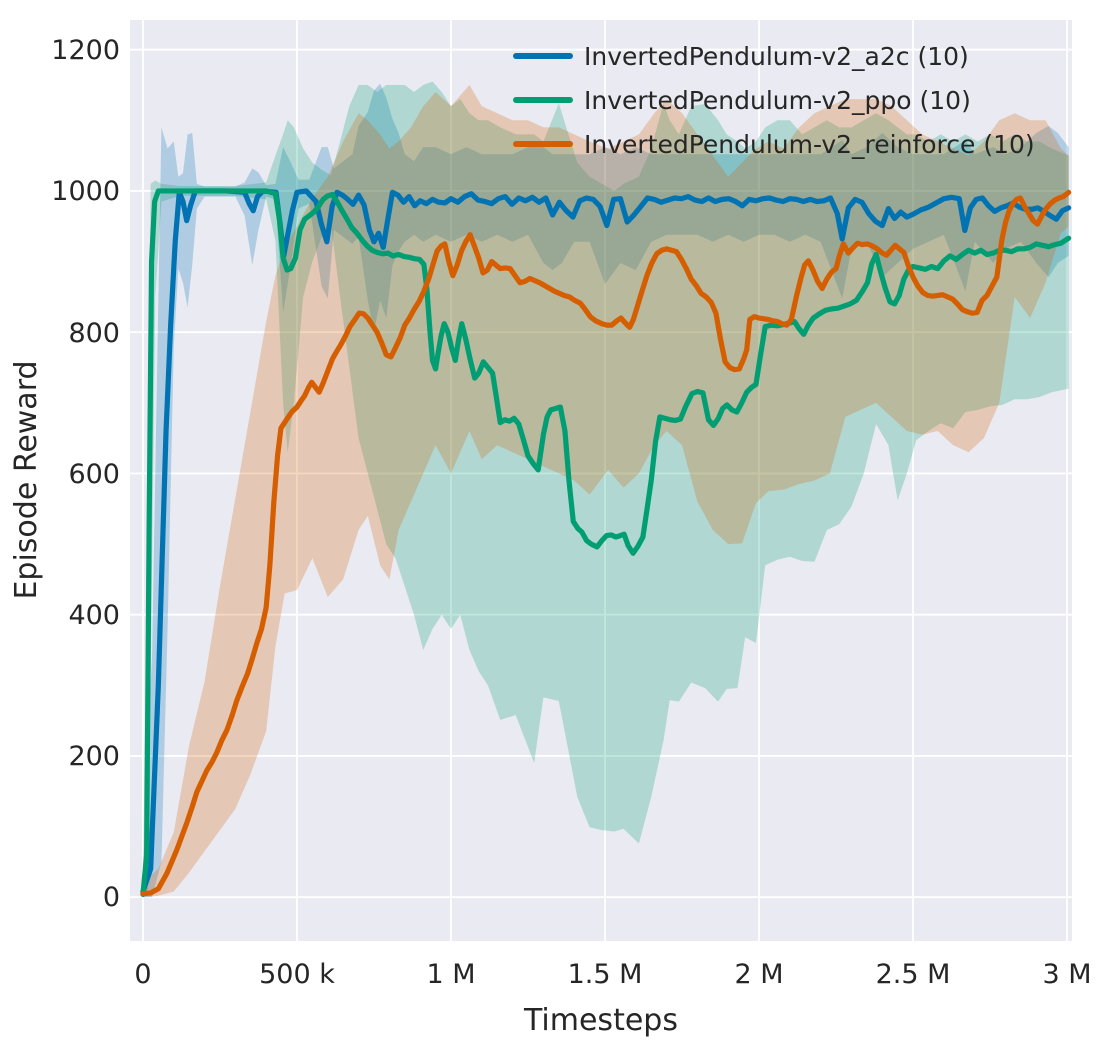 This screenshot has width=1114, height=1049. I want to click on x-tick-label: 1.5 M, so click(605, 974).